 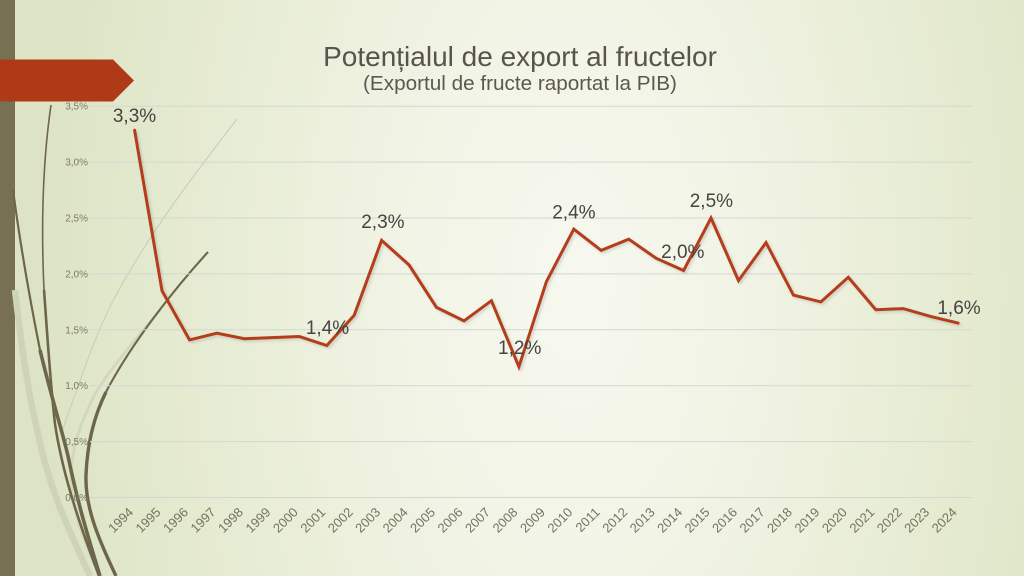 I want to click on svg-text: 1994, so click(x=120, y=520).